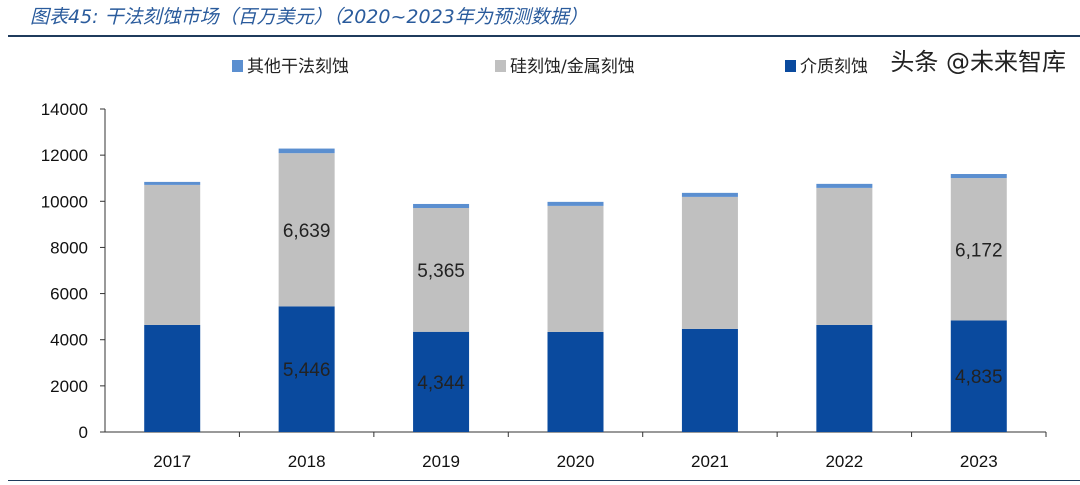  I want to click on x-tick-label: 2018, so click(307, 461).